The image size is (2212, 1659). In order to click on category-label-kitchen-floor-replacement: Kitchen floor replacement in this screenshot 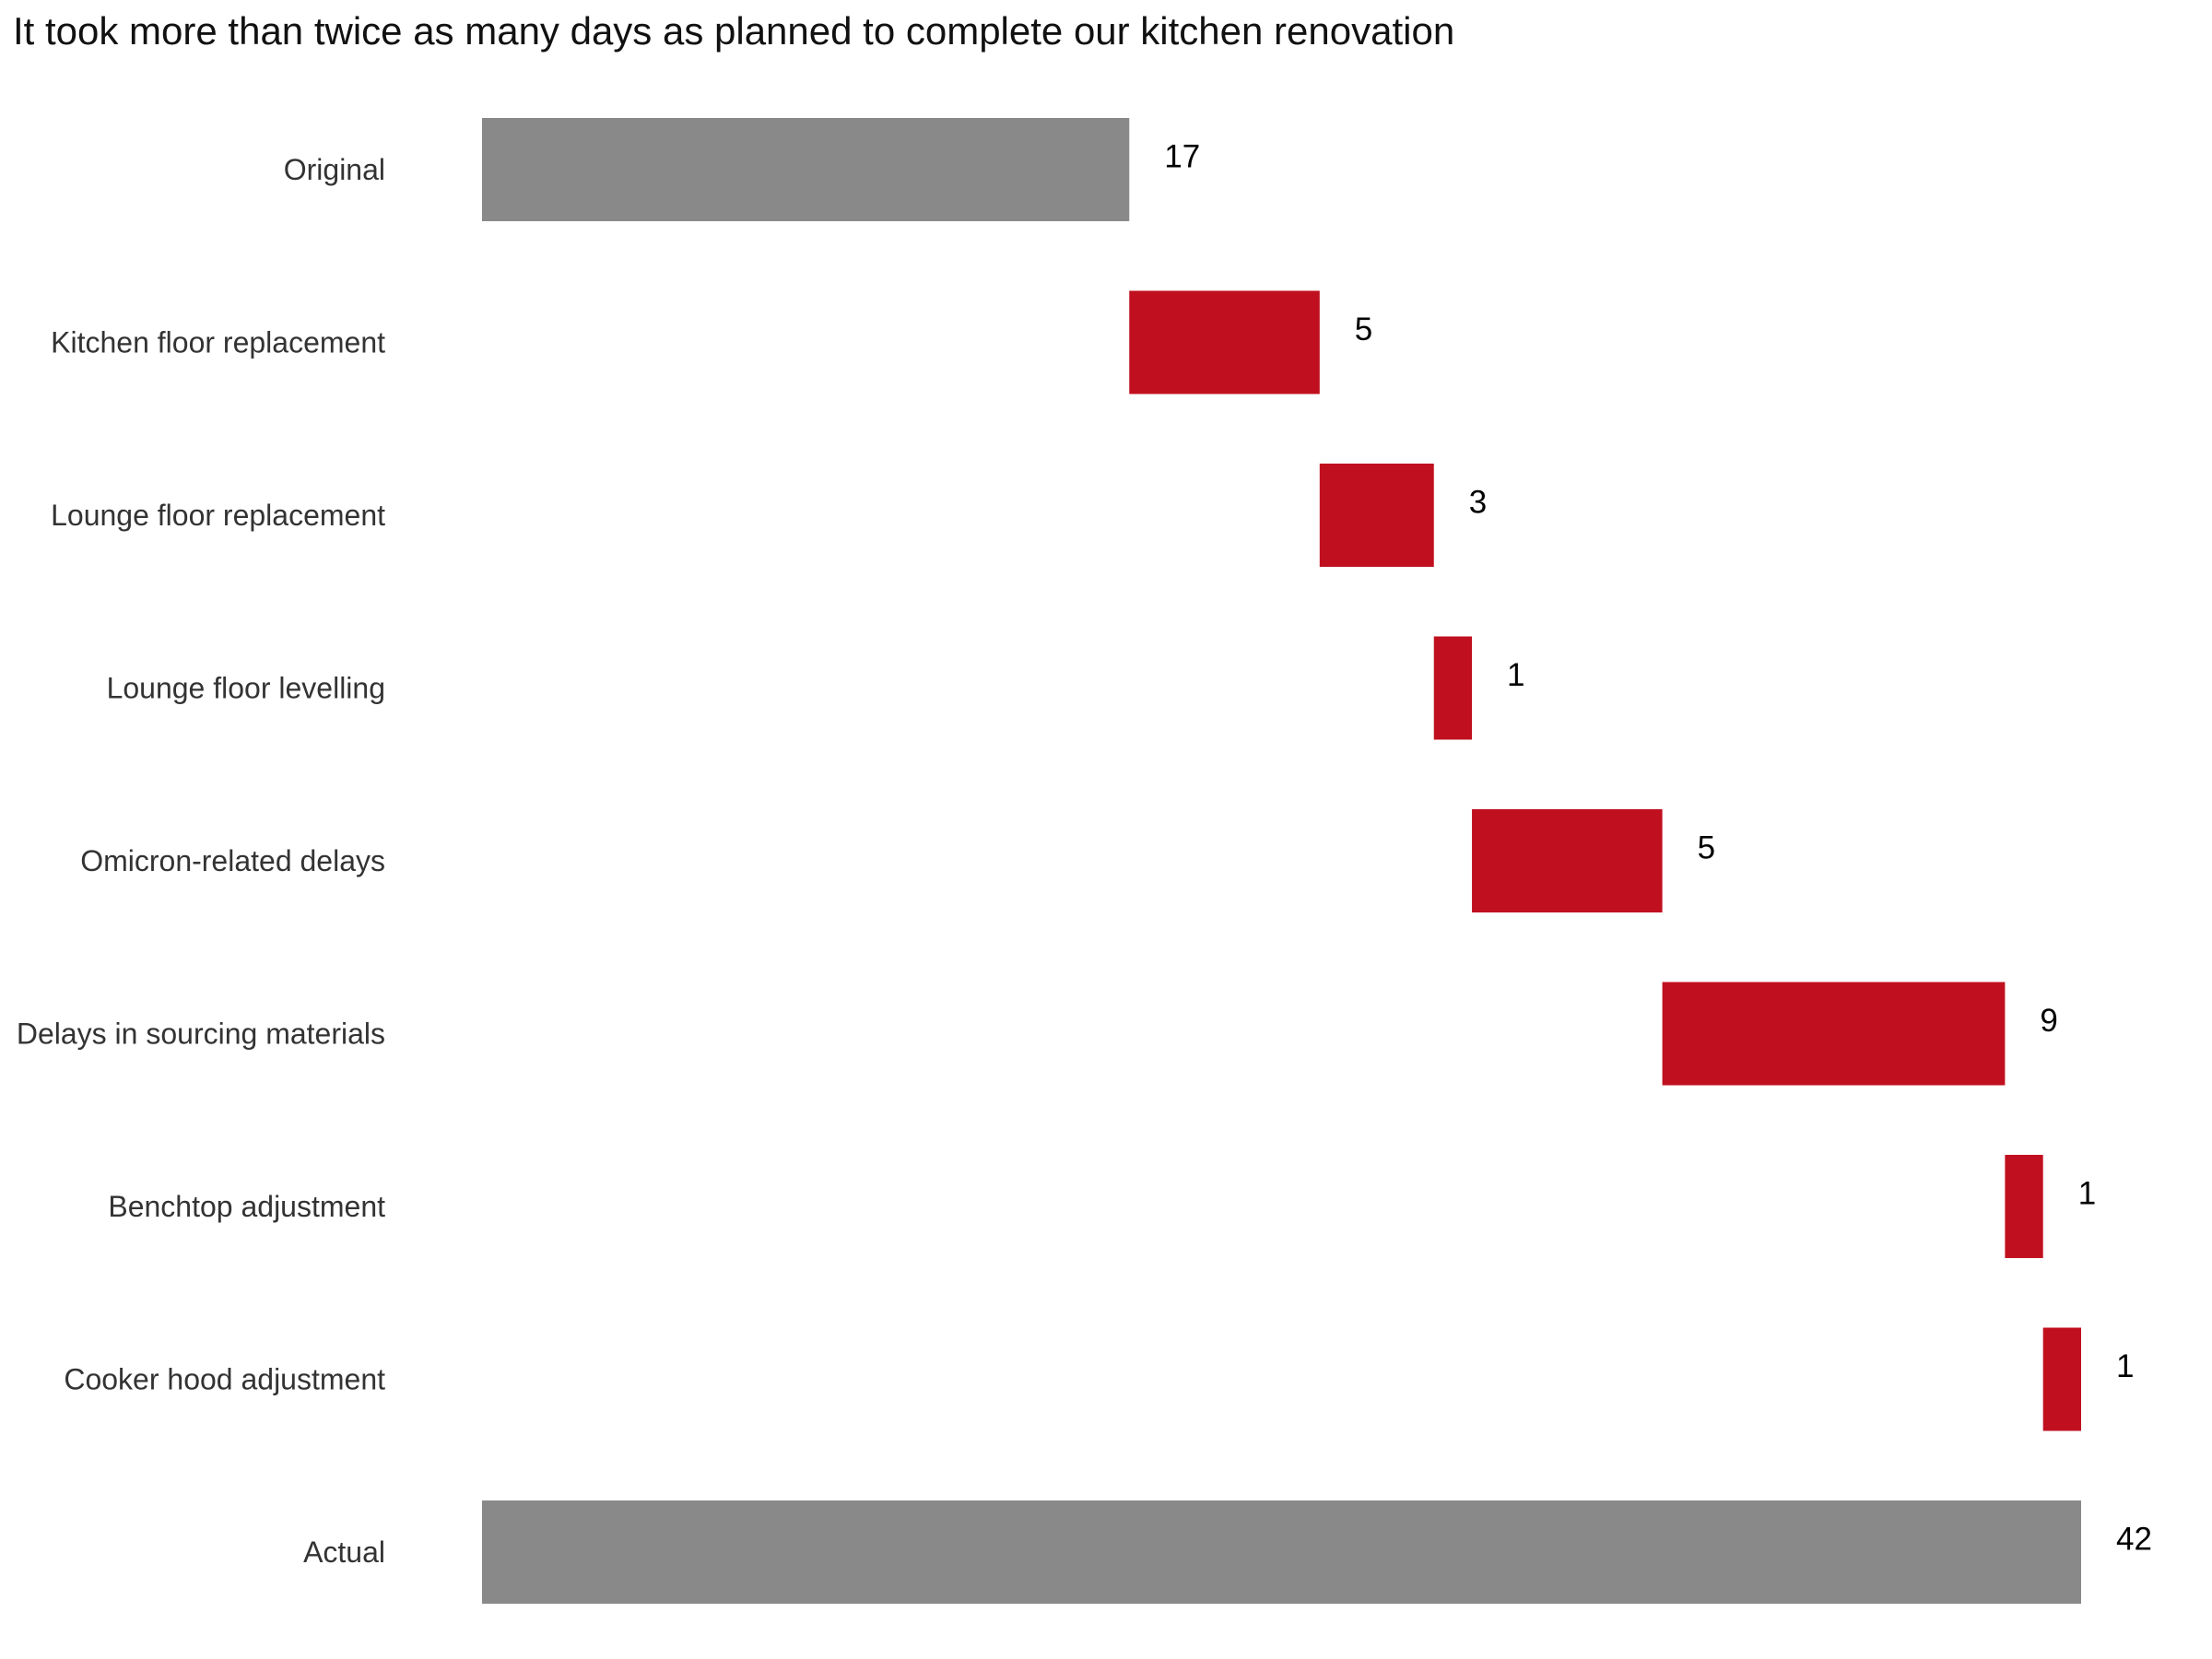, I will do `click(218, 342)`.